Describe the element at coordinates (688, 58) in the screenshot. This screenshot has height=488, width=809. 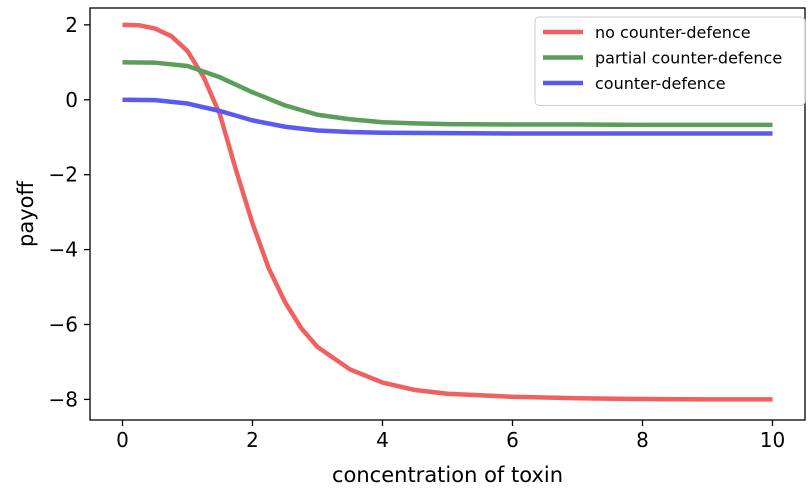
I see `legend-label: partial counter-defence` at that location.